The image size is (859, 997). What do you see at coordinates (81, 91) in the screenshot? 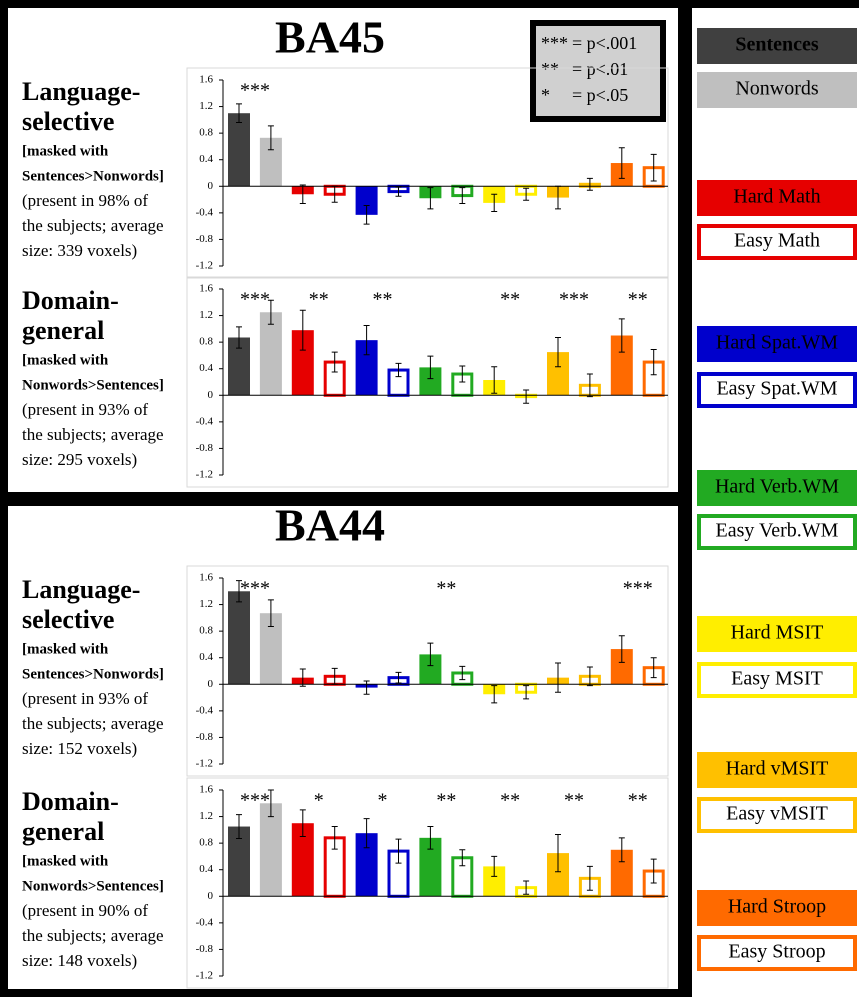
I see `row-title: Language-` at bounding box center [81, 91].